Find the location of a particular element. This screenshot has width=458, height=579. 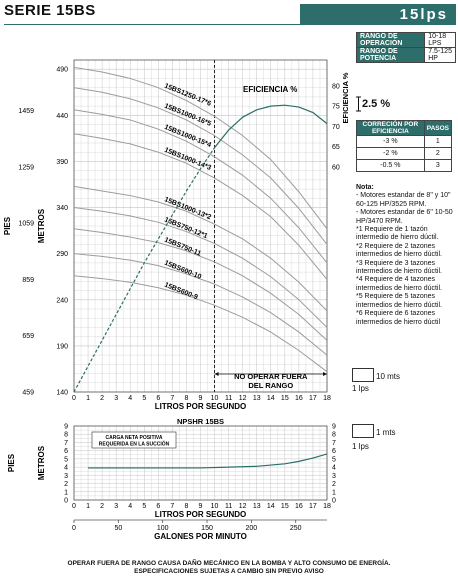

table-row: -2 % 2 is located at coordinates (404, 153).